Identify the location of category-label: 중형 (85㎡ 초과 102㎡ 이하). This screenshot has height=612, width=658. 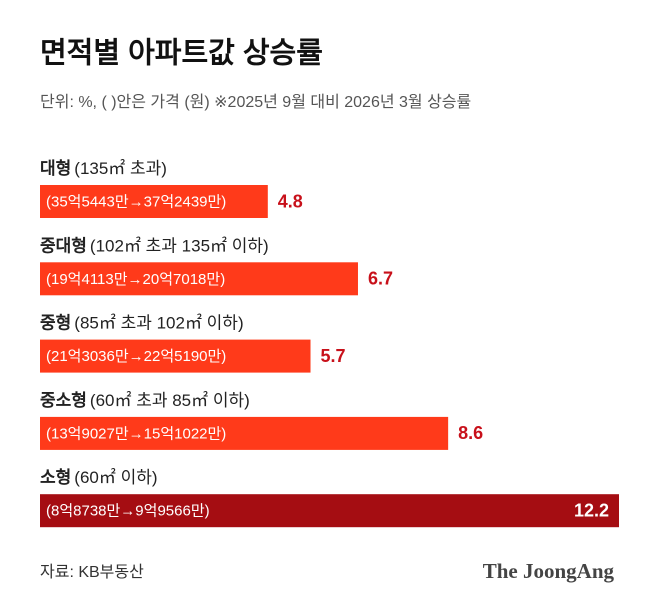
(142, 323).